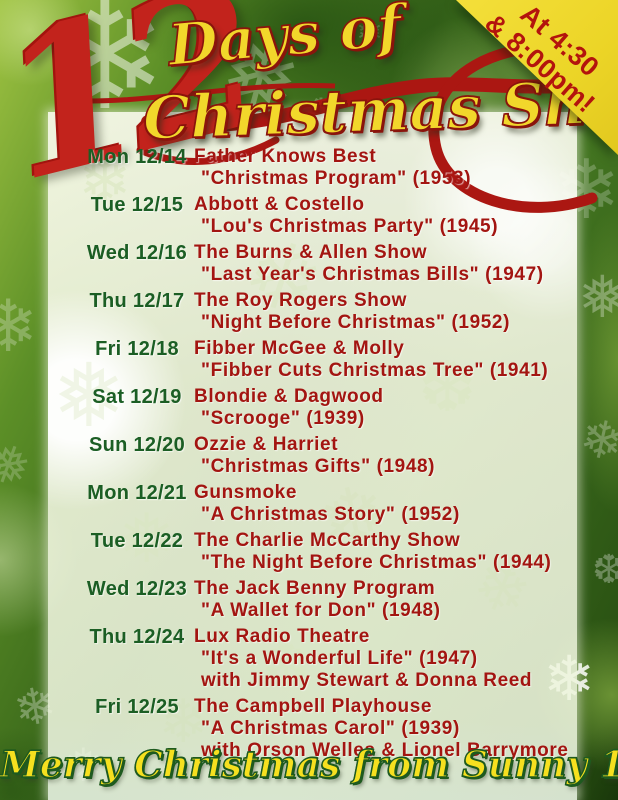 The height and width of the screenshot is (800, 618). What do you see at coordinates (313, 706) in the screenshot?
I see `show-title: The Campbell Playhouse` at bounding box center [313, 706].